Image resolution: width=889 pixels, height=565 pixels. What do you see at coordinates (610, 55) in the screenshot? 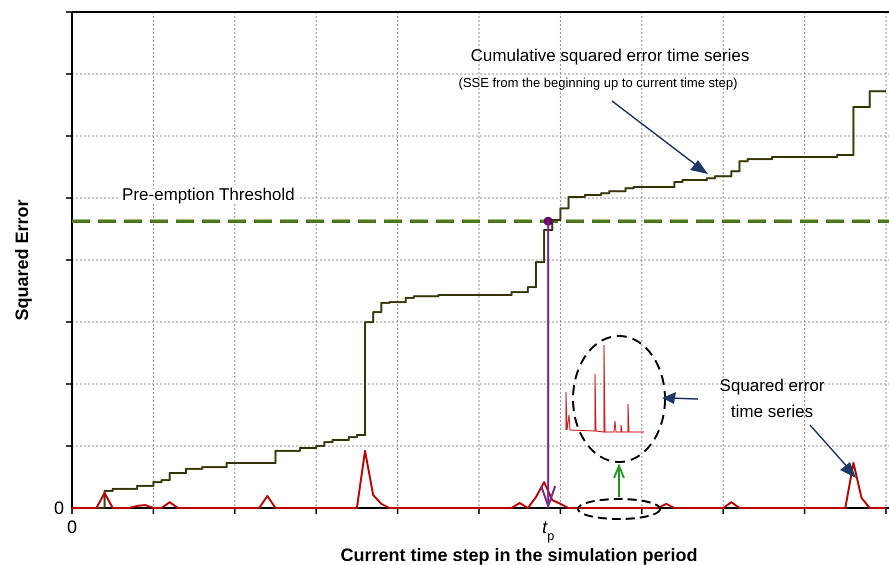
I see `text: Cumulative squared error time series` at bounding box center [610, 55].